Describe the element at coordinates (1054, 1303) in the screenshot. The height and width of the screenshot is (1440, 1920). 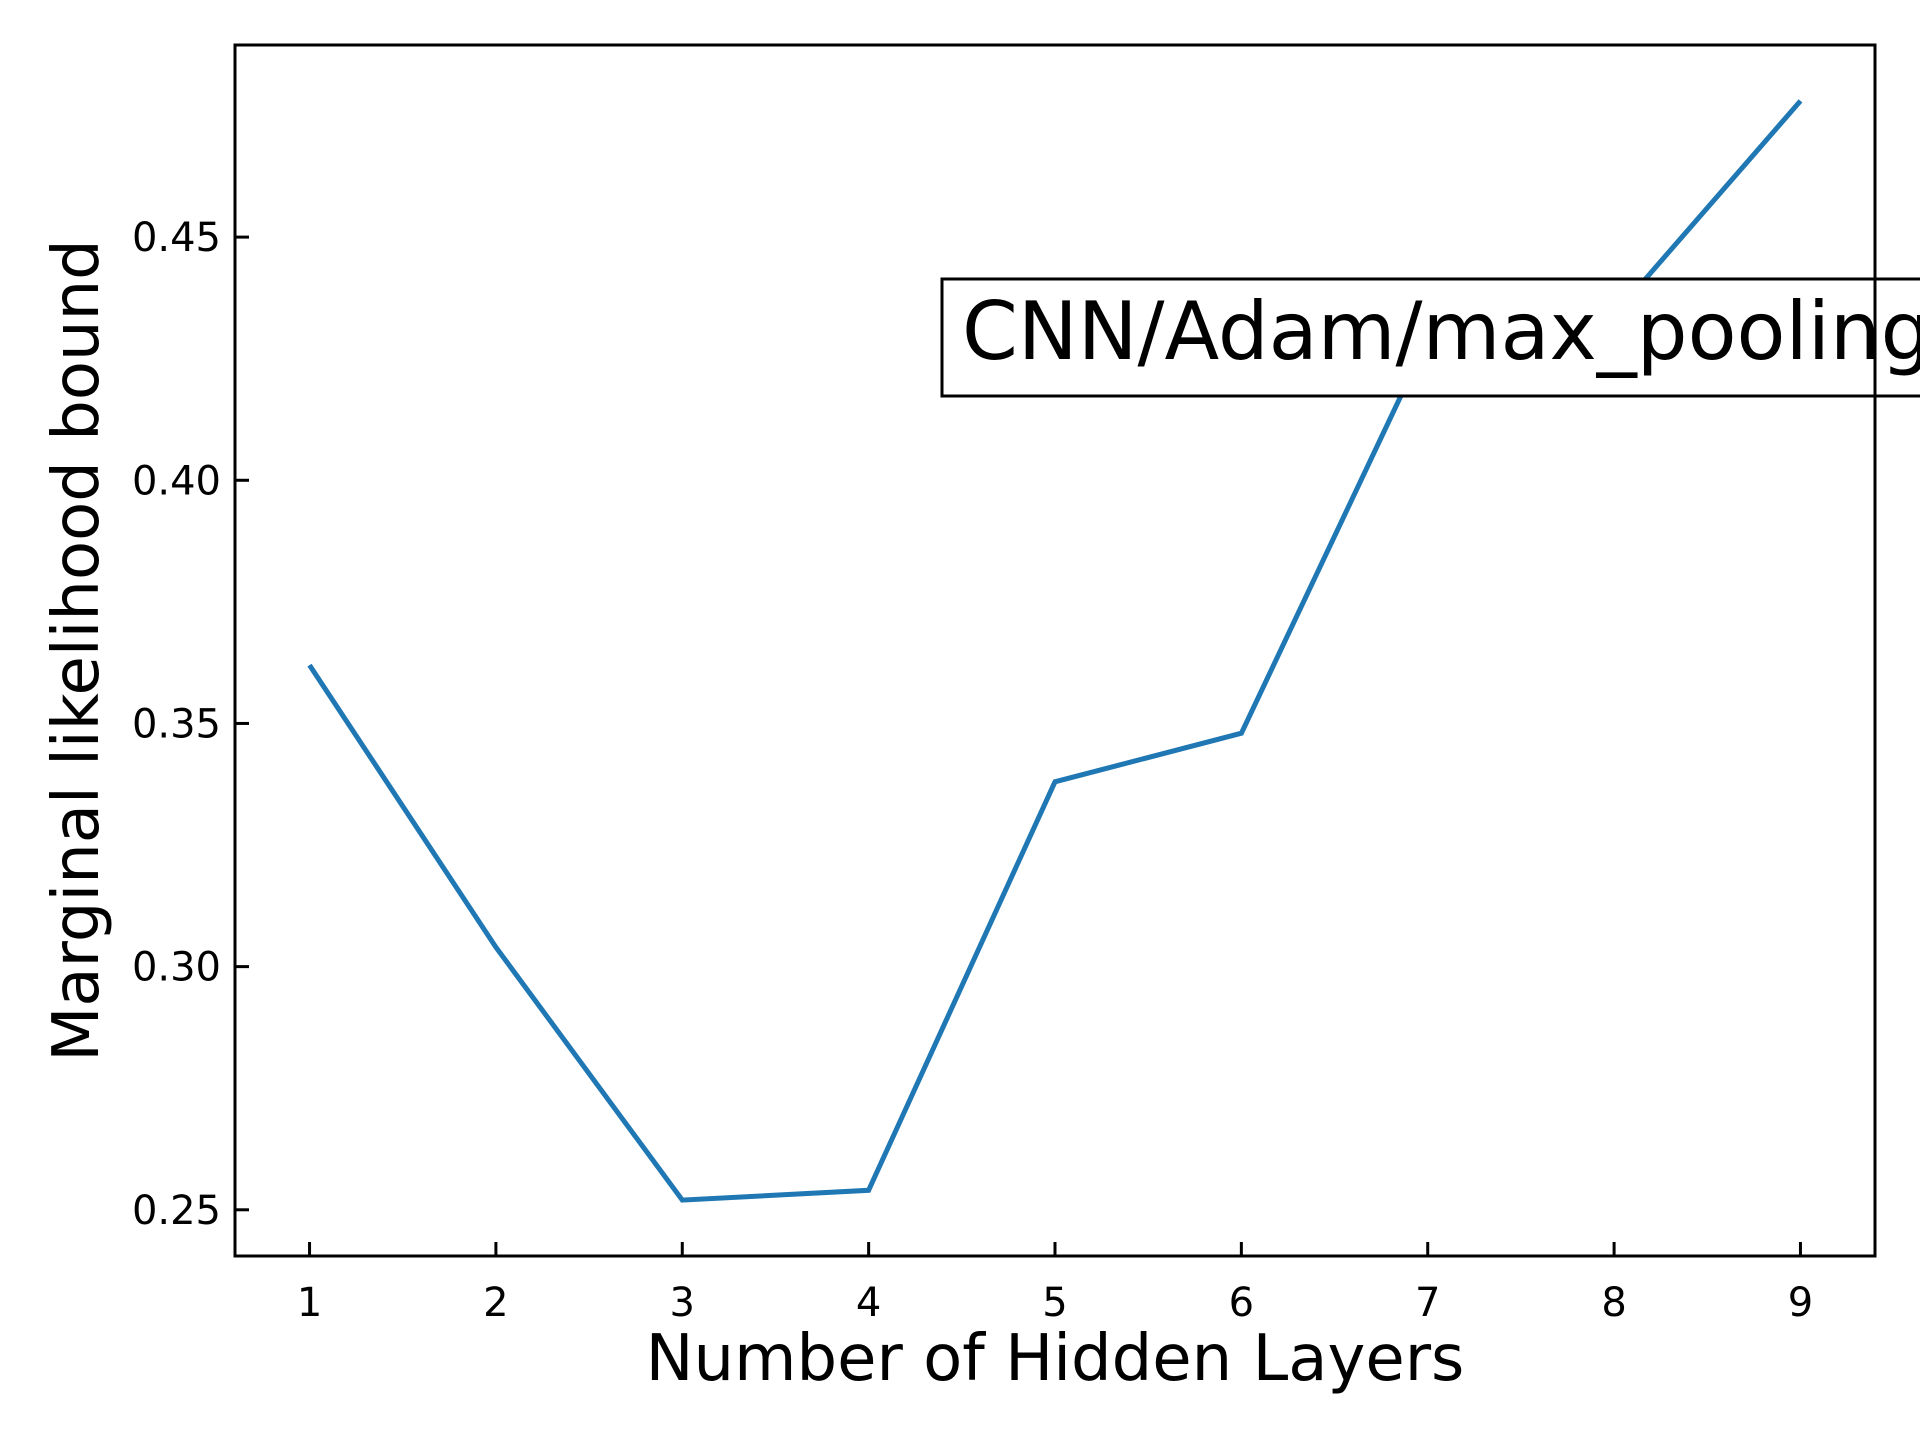
I see `x-tick-label: 5` at that location.